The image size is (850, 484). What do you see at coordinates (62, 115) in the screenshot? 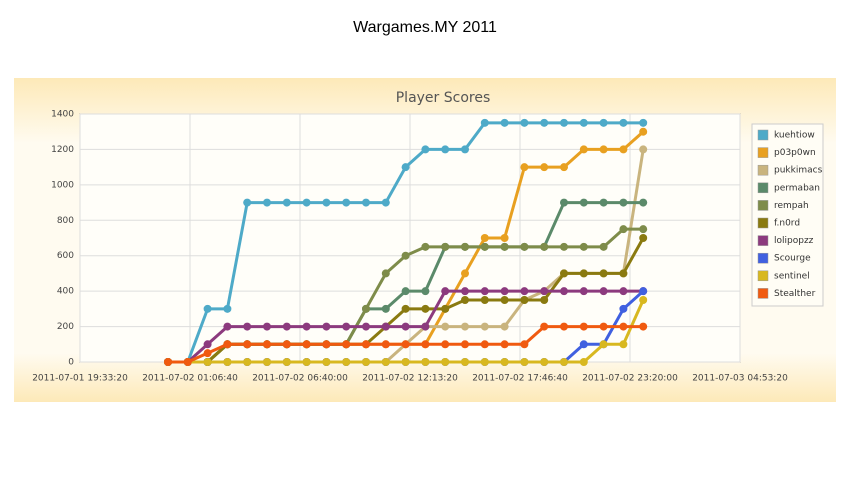
I see `y-tick-label: 1400` at bounding box center [62, 115].